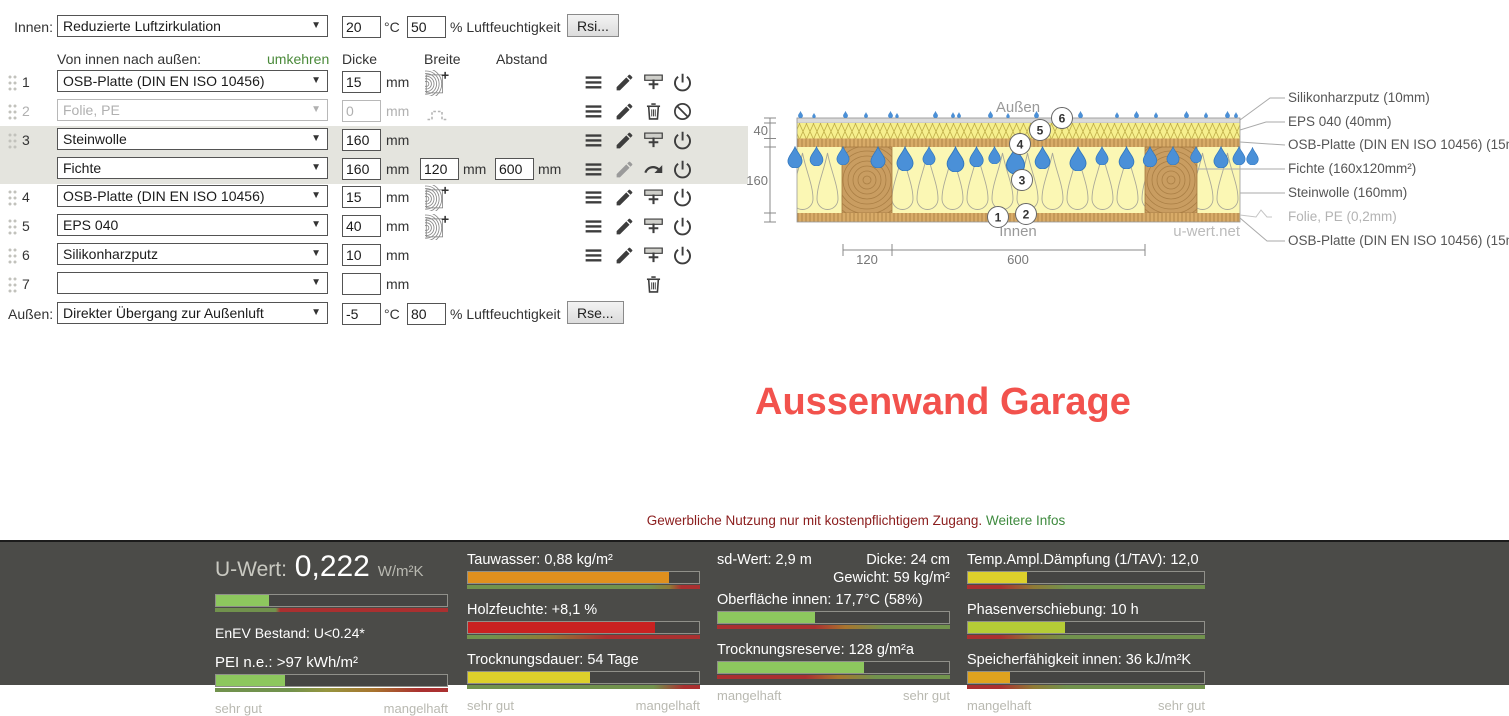  What do you see at coordinates (442, 59) in the screenshot?
I see `breite-column-header: Breite` at bounding box center [442, 59].